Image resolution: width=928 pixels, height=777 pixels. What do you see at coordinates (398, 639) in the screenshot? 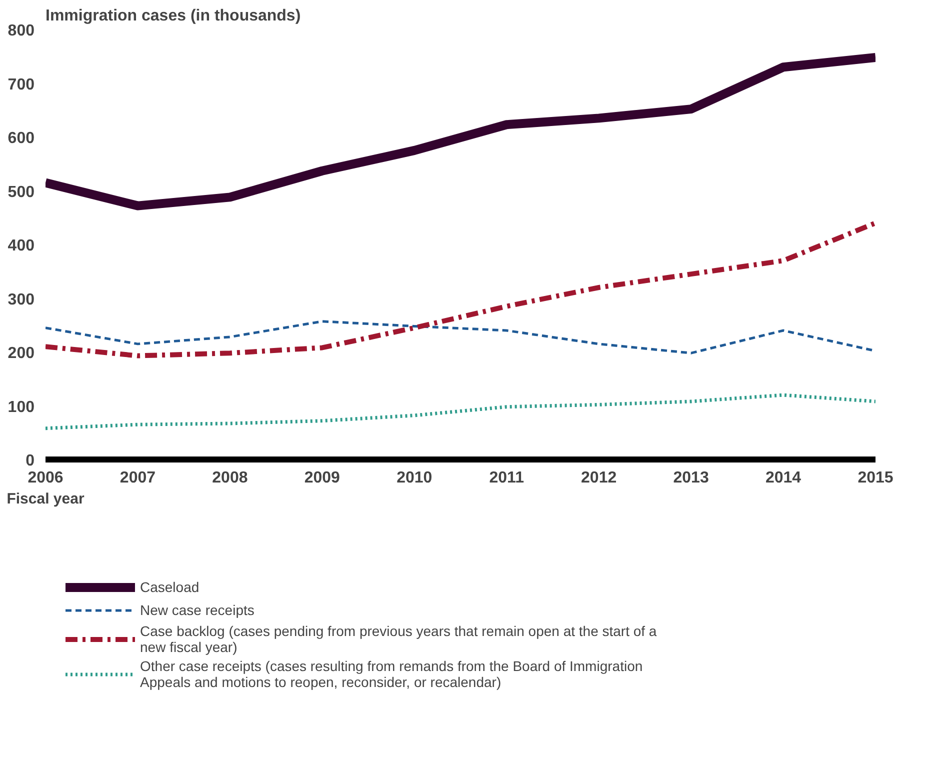
I see `legend-label: Case backlog (cases pending from previous years that remain open at the start of a new fiscal year)` at bounding box center [398, 639].